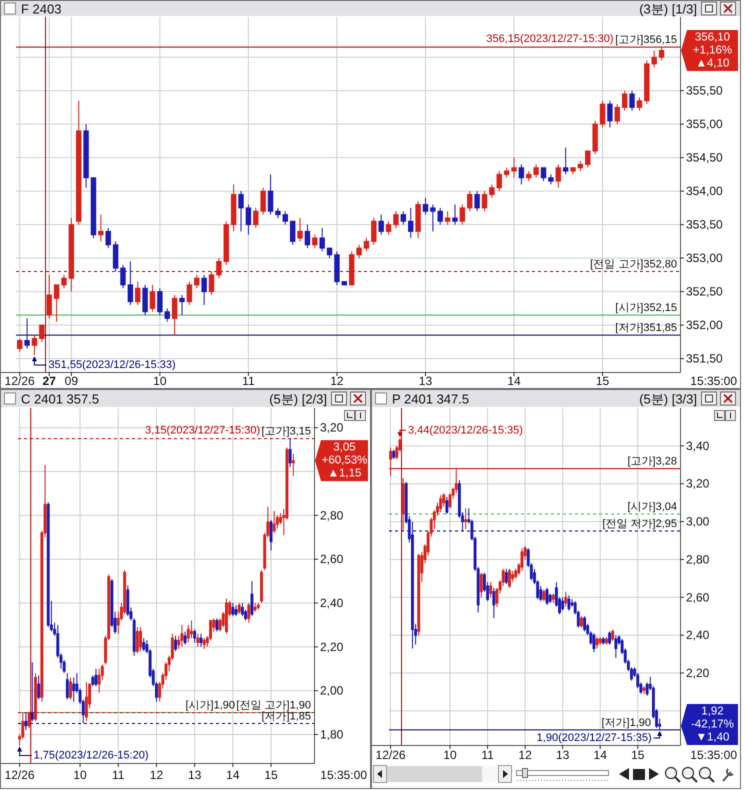 This screenshot has width=746, height=790. Describe the element at coordinates (71, 381) in the screenshot. I see `x-tick-label: 09` at that location.